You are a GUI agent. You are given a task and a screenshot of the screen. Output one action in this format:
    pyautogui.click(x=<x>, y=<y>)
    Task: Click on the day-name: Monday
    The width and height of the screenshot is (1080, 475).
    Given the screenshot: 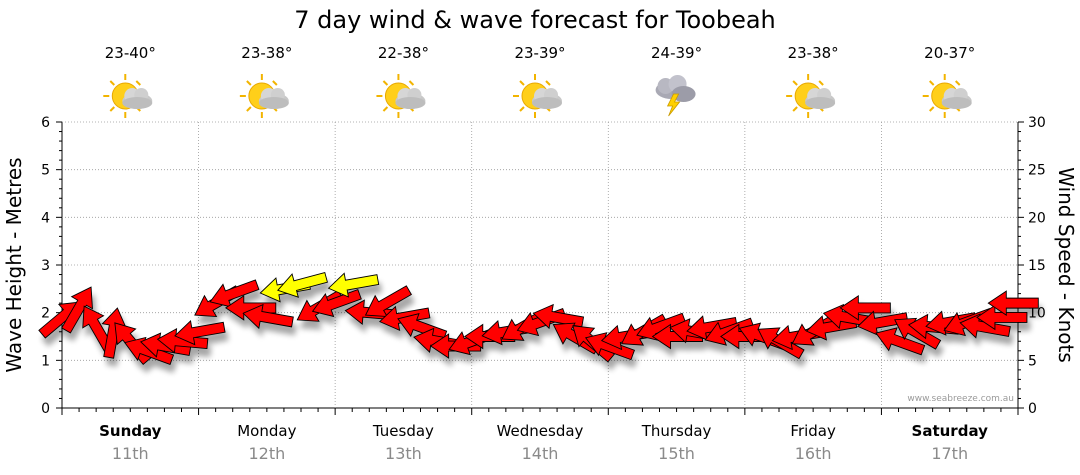 What is the action you would take?
    pyautogui.click(x=266, y=431)
    